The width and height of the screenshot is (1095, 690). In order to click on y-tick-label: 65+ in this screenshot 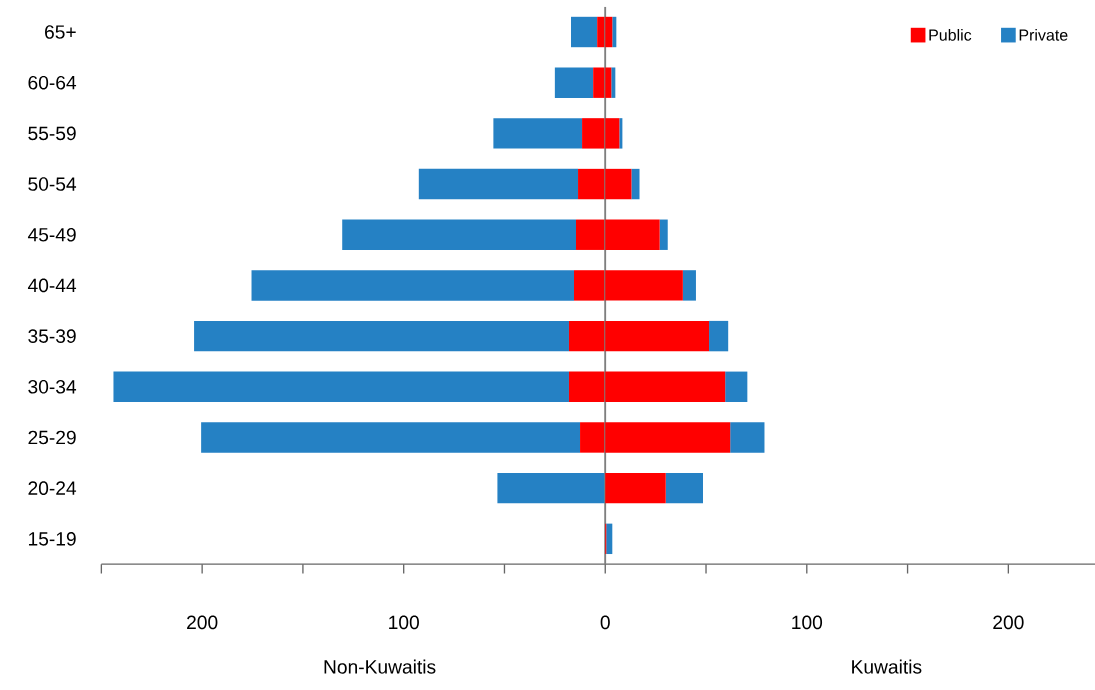, I will do `click(60, 32)`.